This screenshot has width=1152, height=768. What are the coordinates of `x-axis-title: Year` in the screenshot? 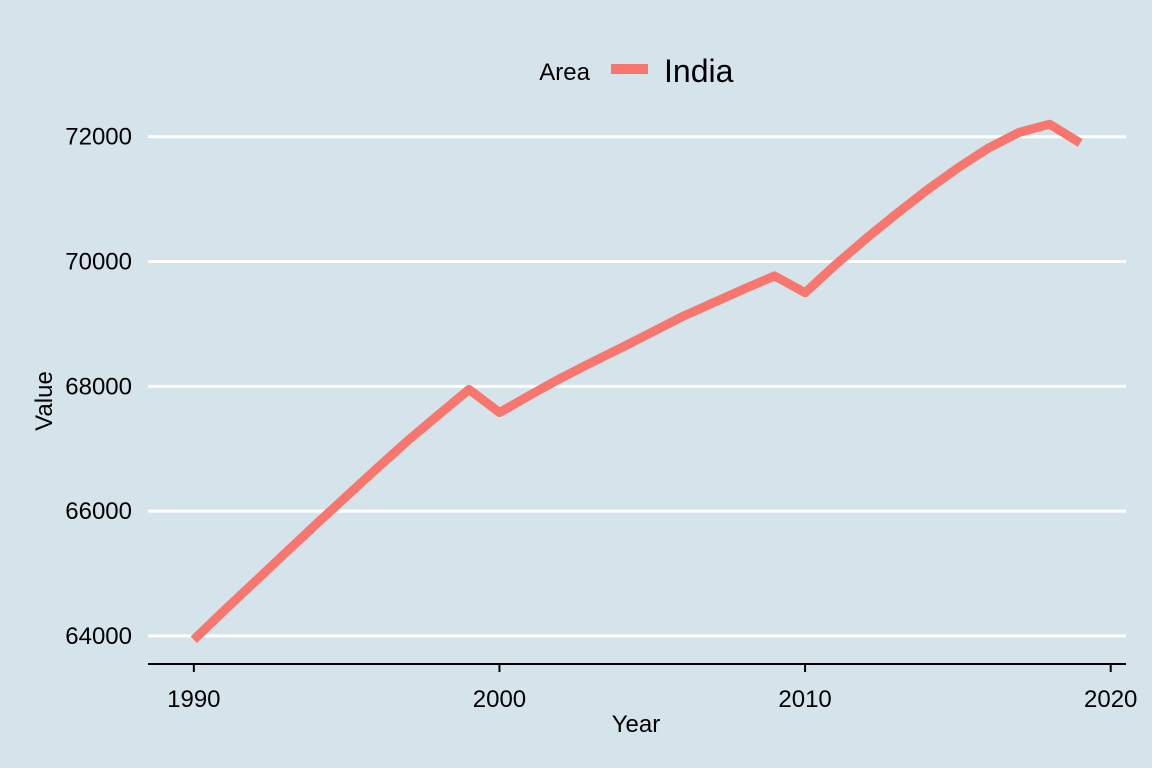 It's located at (636, 724).